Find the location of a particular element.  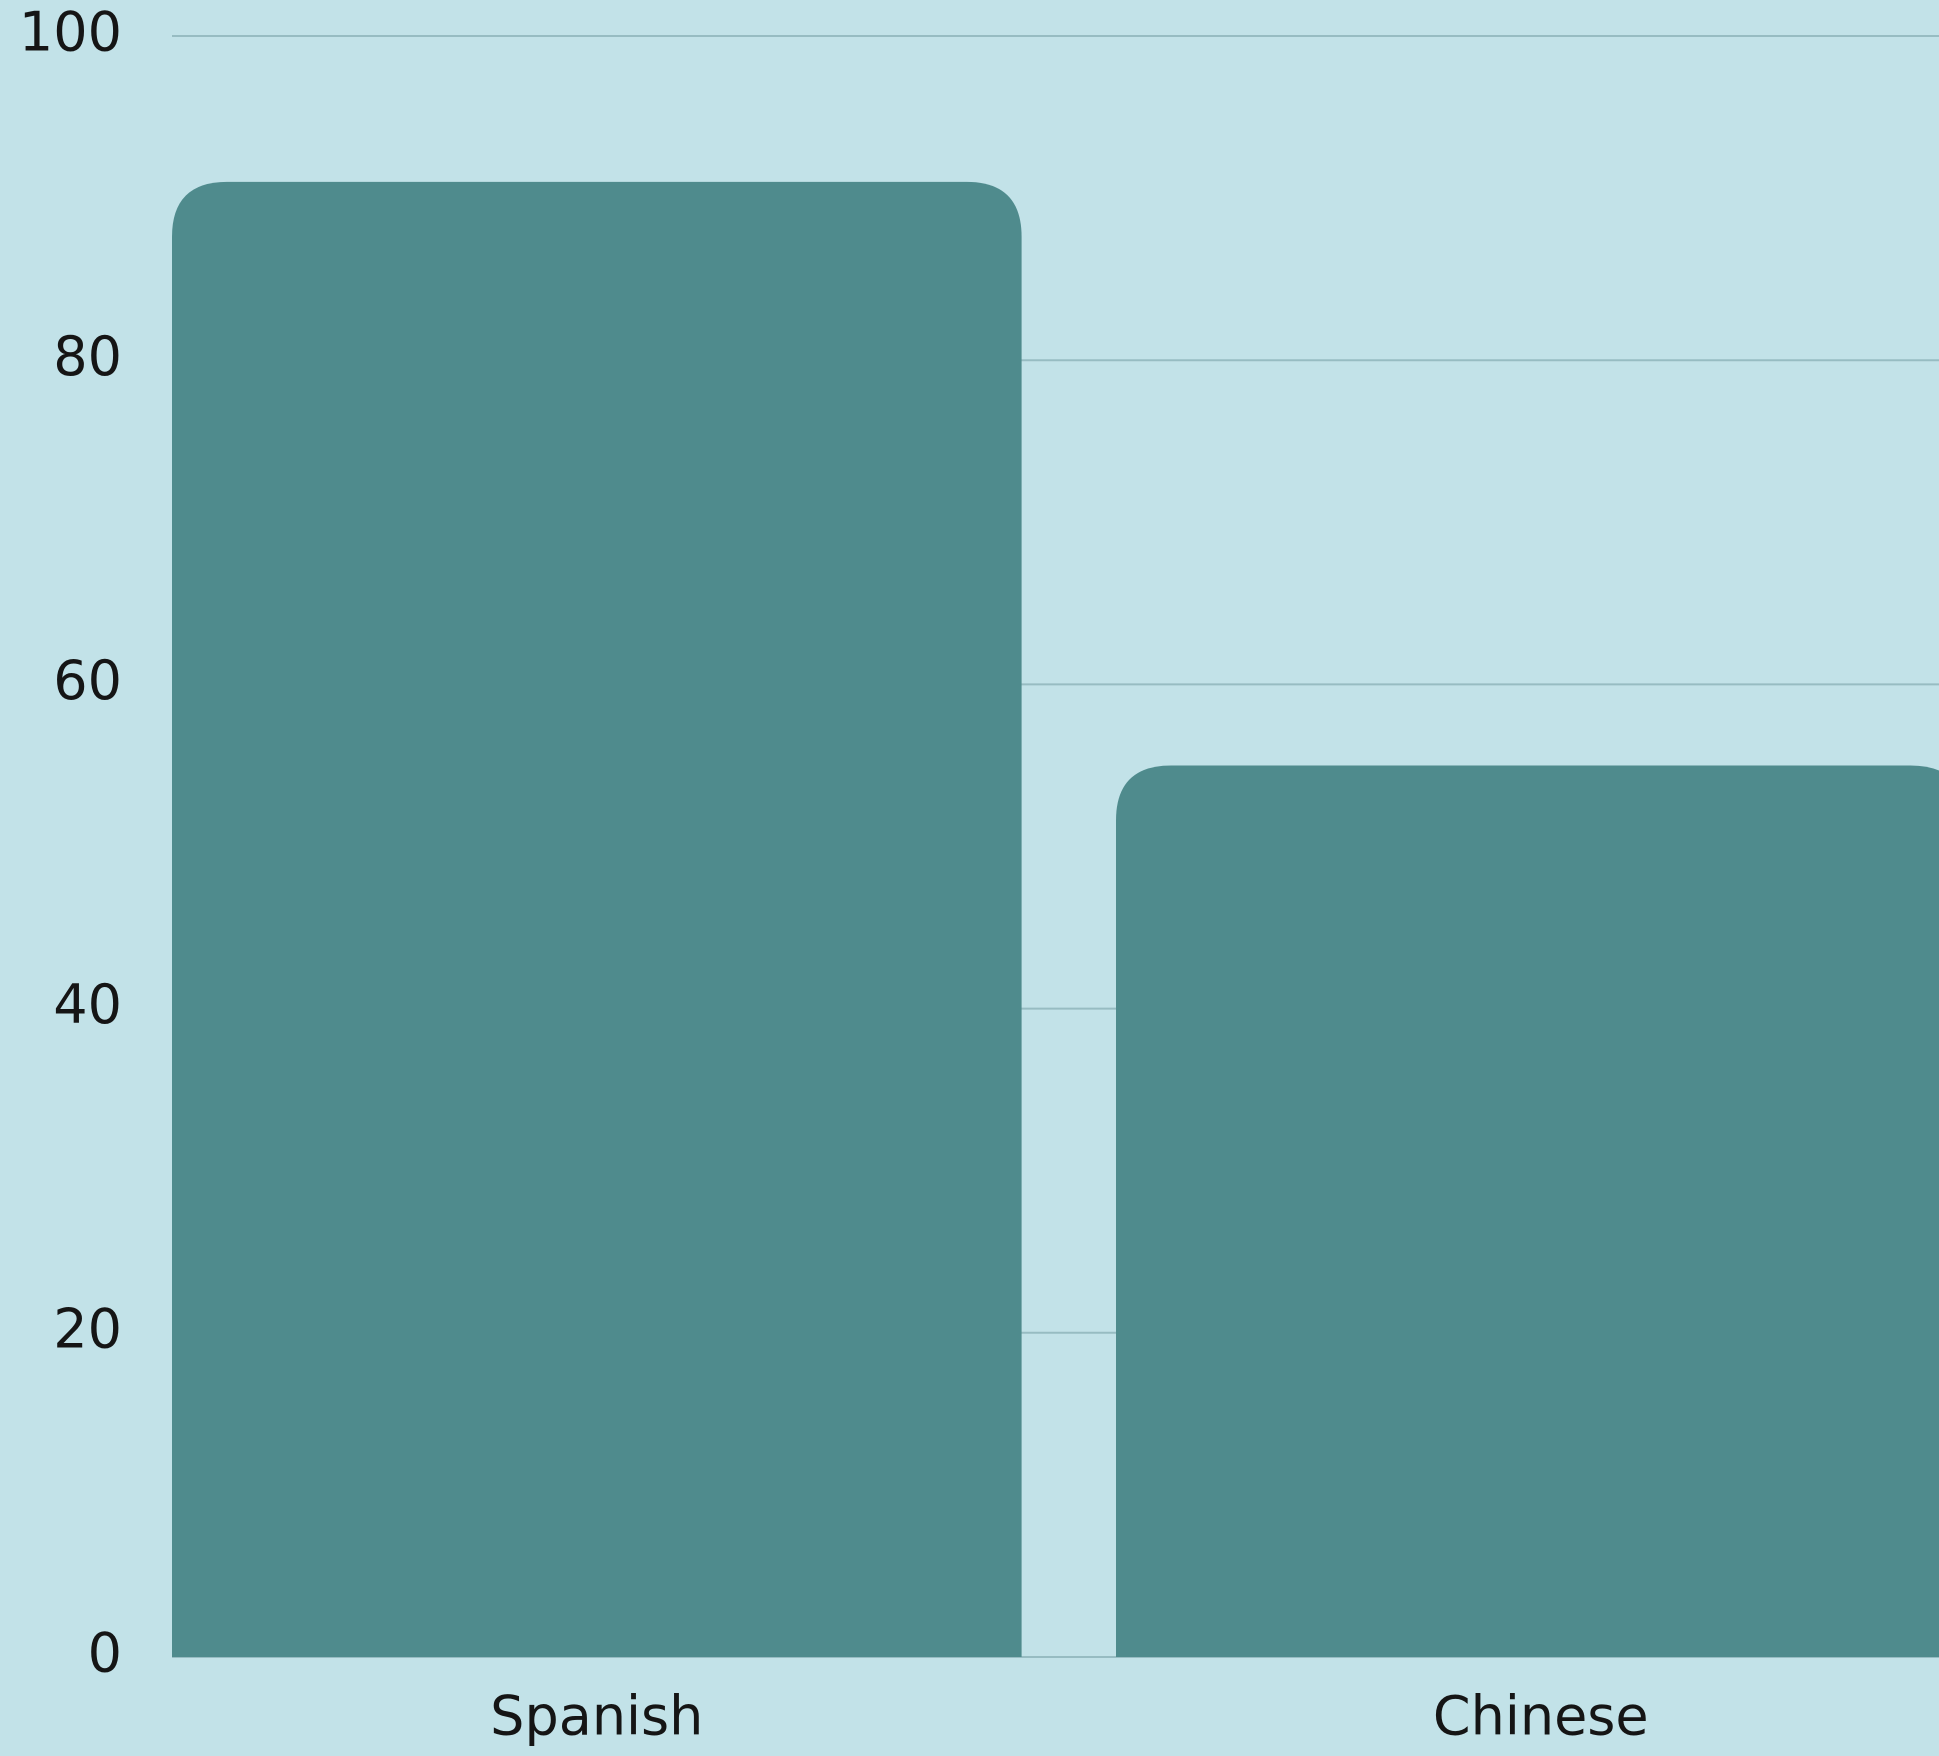

y-tick-label: 0 is located at coordinates (105, 1653).